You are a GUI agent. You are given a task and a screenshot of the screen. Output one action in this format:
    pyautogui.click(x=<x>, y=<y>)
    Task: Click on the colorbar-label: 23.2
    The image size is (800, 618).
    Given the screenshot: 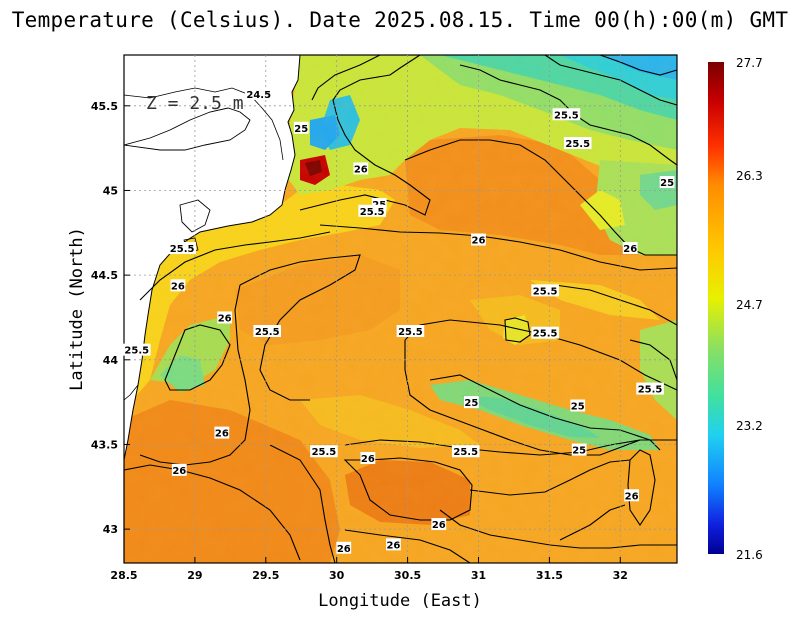 What is the action you would take?
    pyautogui.click(x=749, y=426)
    